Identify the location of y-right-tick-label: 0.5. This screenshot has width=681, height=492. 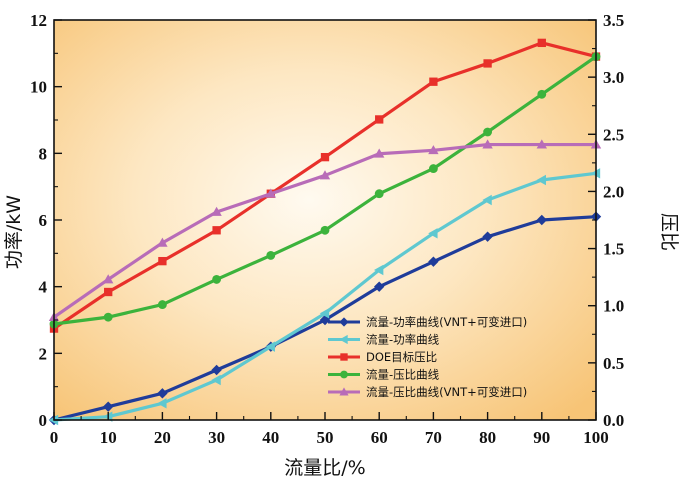
(613, 363).